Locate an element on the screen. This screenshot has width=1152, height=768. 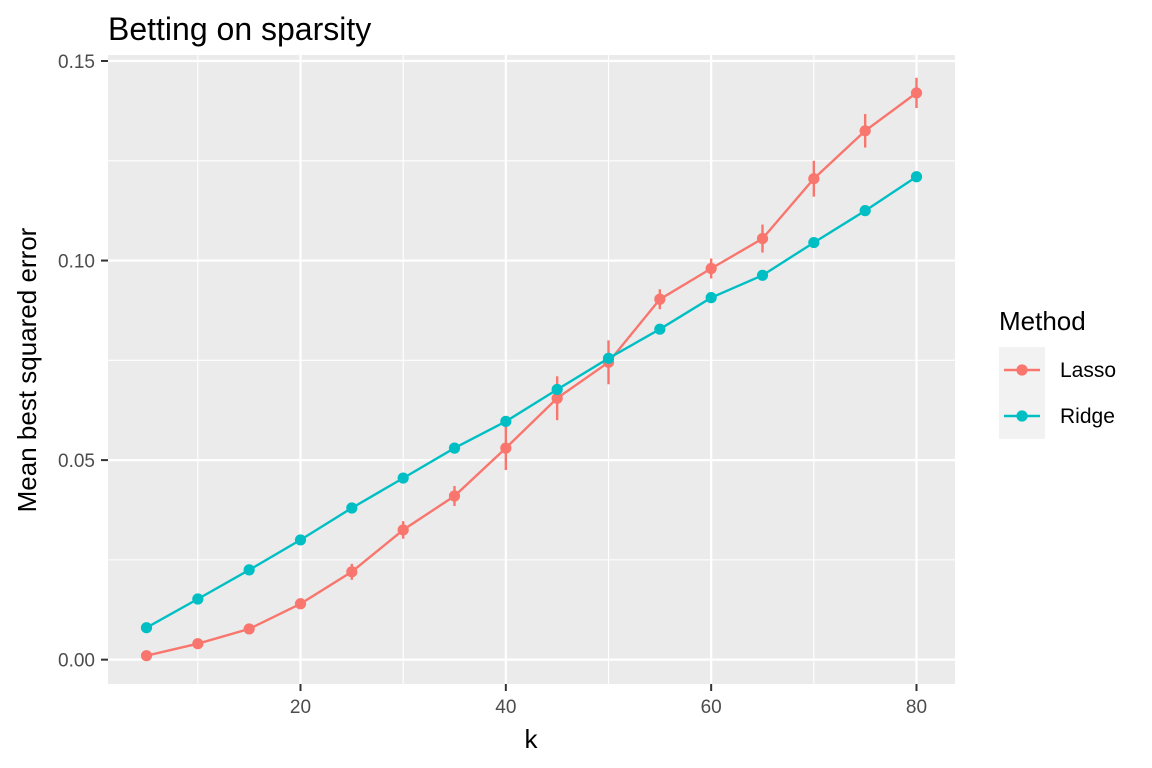
x-tick-label: 40 is located at coordinates (505, 707).